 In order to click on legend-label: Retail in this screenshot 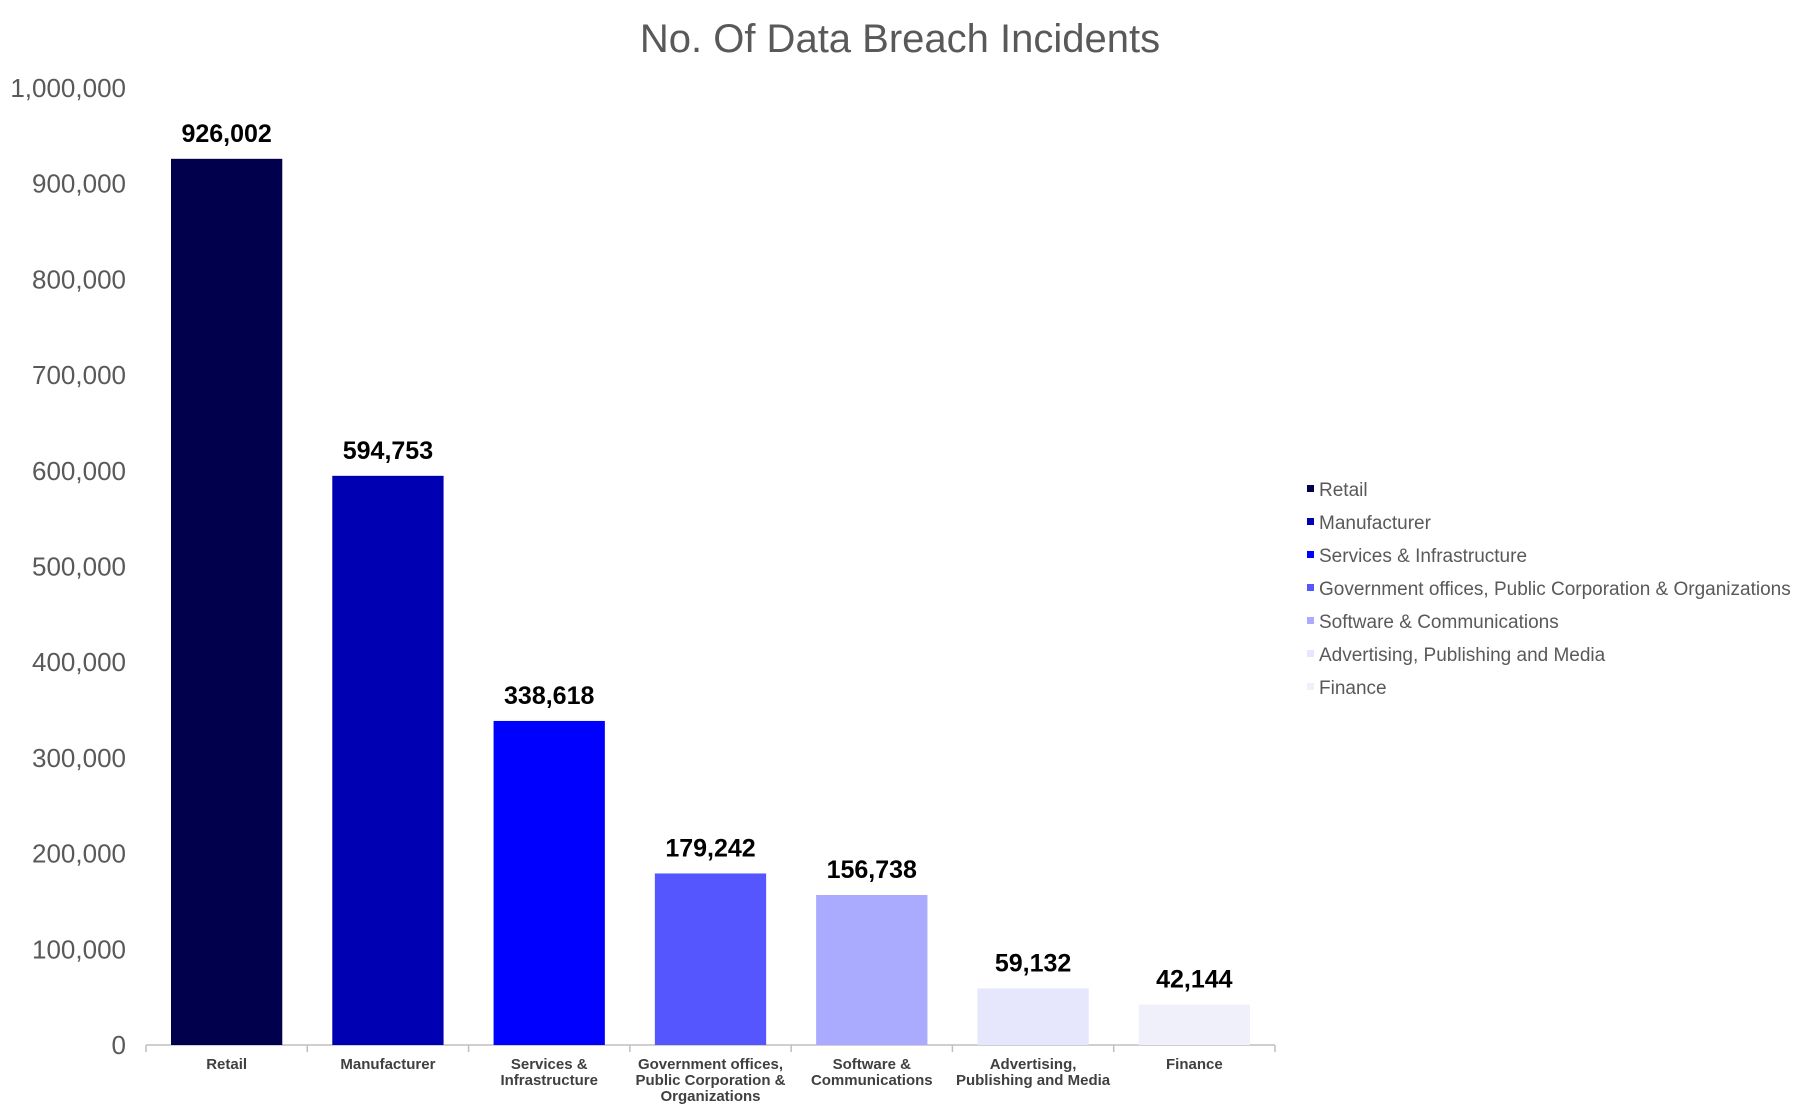, I will do `click(1343, 490)`.